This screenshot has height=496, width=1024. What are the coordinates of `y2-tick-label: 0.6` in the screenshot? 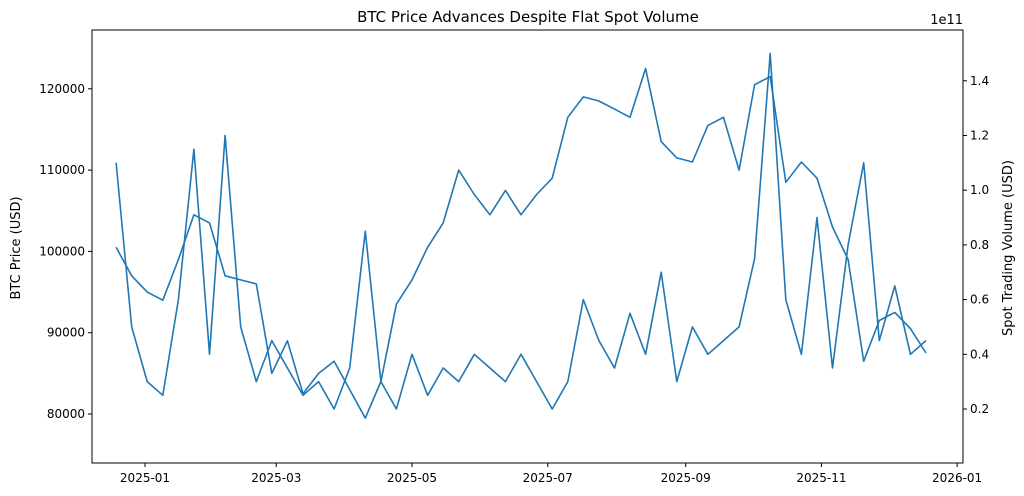 It's located at (979, 300).